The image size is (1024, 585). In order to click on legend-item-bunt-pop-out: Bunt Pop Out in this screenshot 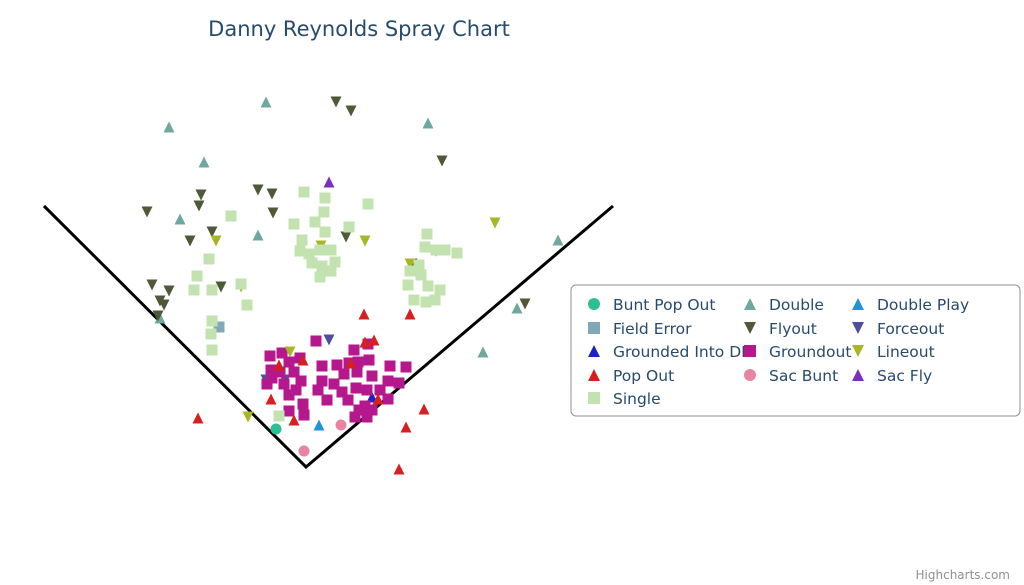, I will do `click(651, 305)`.